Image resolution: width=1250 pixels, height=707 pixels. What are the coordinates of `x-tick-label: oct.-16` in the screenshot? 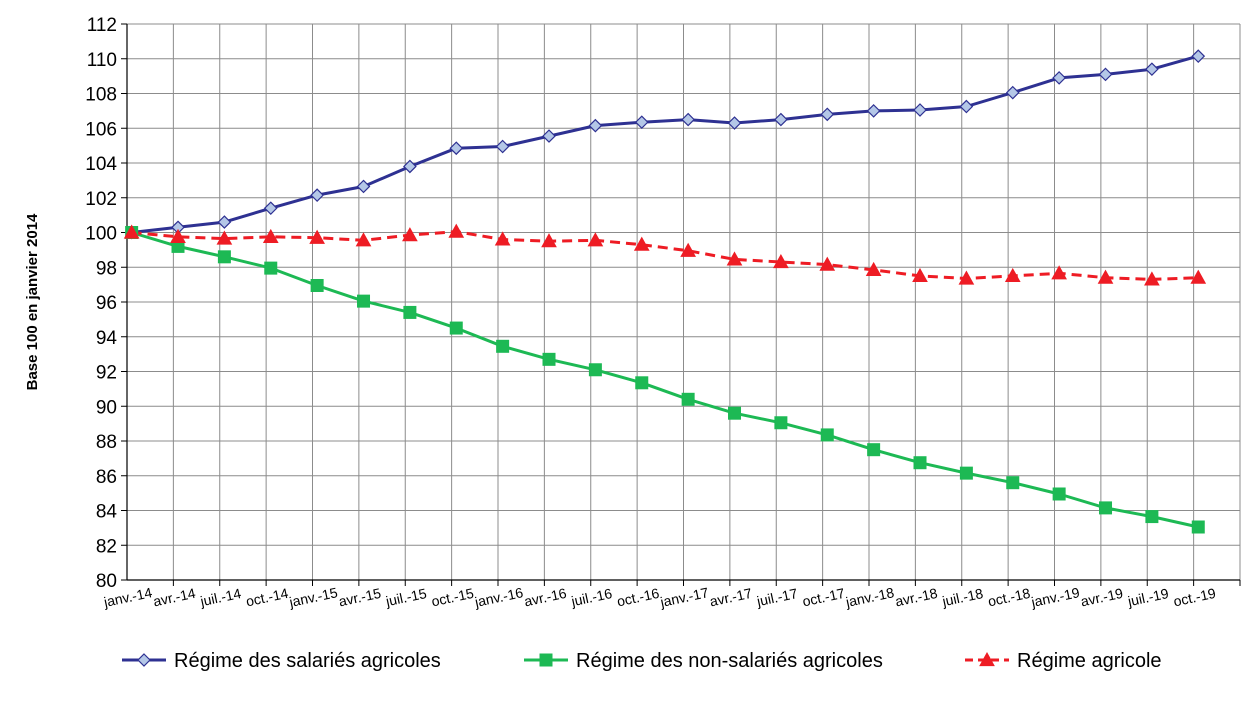 It's located at (637, 597).